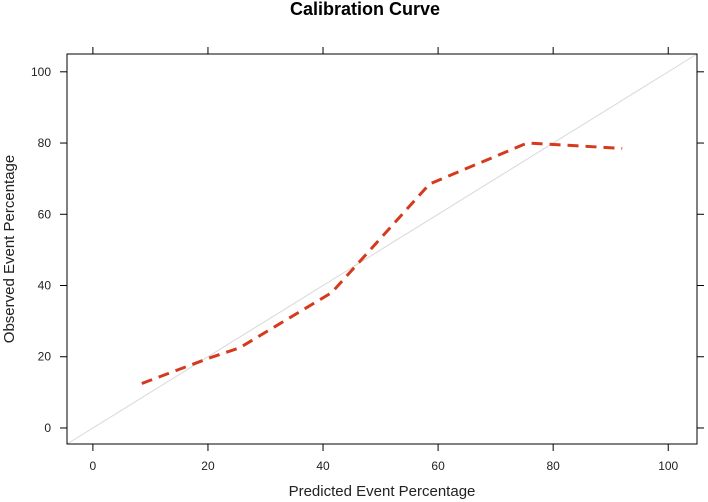  What do you see at coordinates (382, 491) in the screenshot?
I see `x-axis-label: Predicted Event Percentage` at bounding box center [382, 491].